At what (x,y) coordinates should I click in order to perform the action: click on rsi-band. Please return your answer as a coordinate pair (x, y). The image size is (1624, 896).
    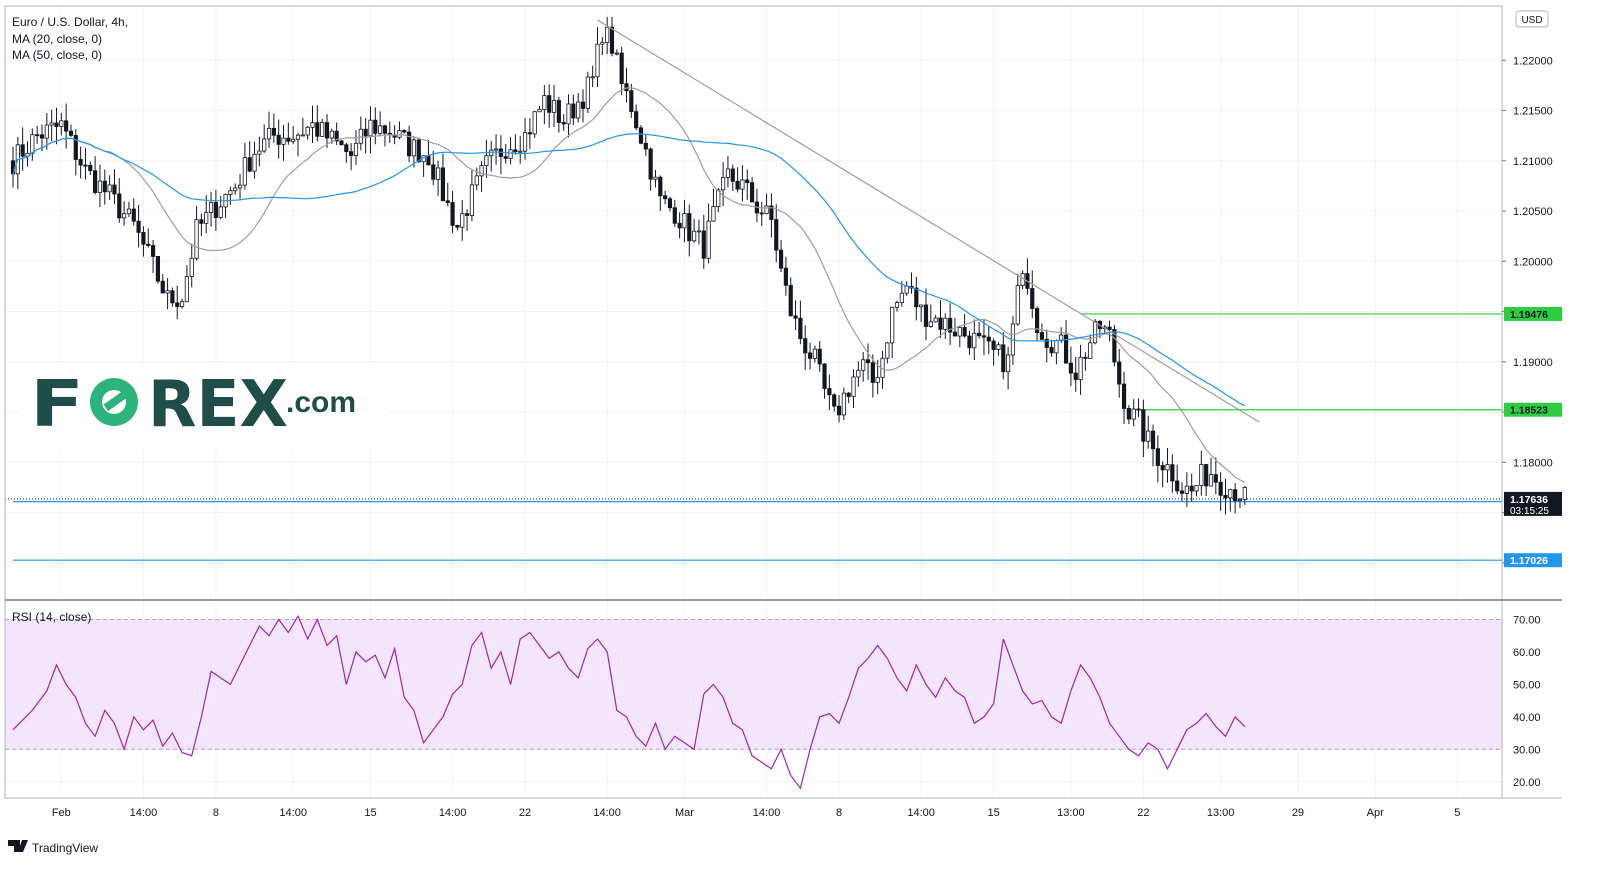
    Looking at the image, I should click on (753, 684).